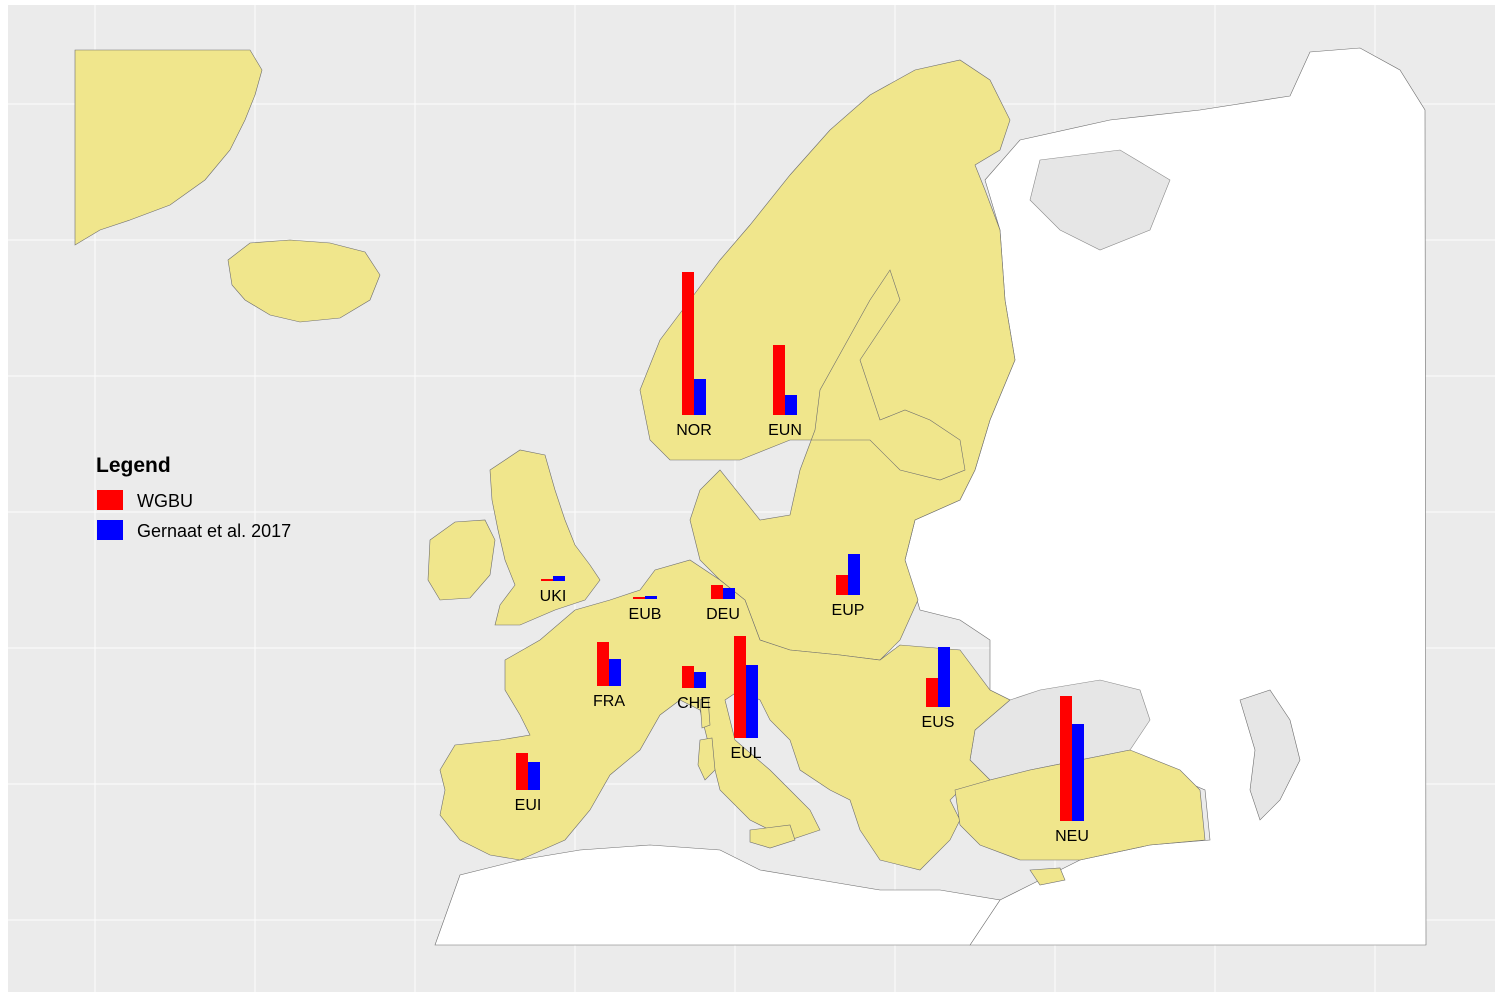 The width and height of the screenshot is (1500, 1005). I want to click on bar-neu-wgbu, so click(1066, 758).